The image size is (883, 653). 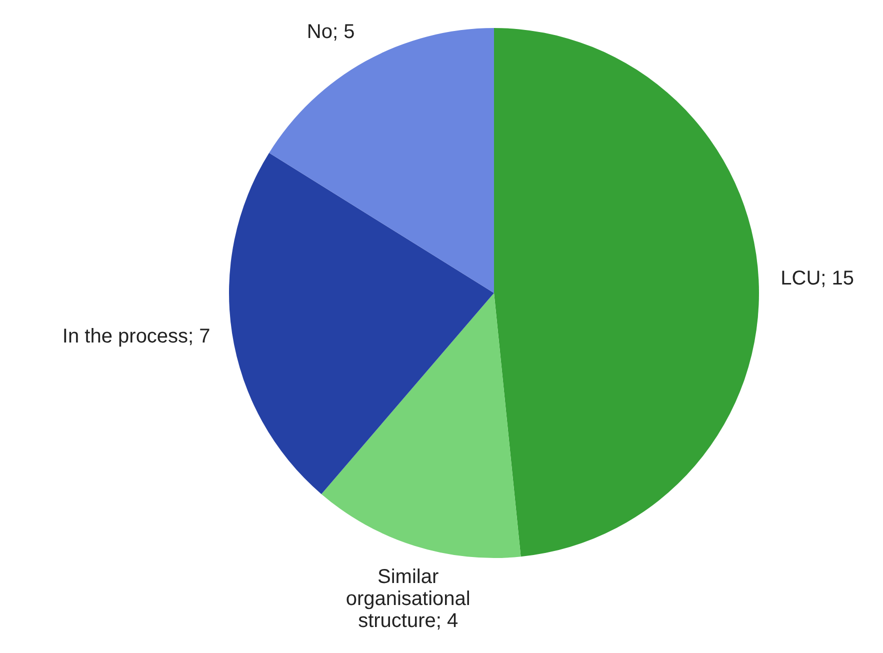 What do you see at coordinates (408, 599) in the screenshot?
I see `slice-label: Similar organisational structure; 4` at bounding box center [408, 599].